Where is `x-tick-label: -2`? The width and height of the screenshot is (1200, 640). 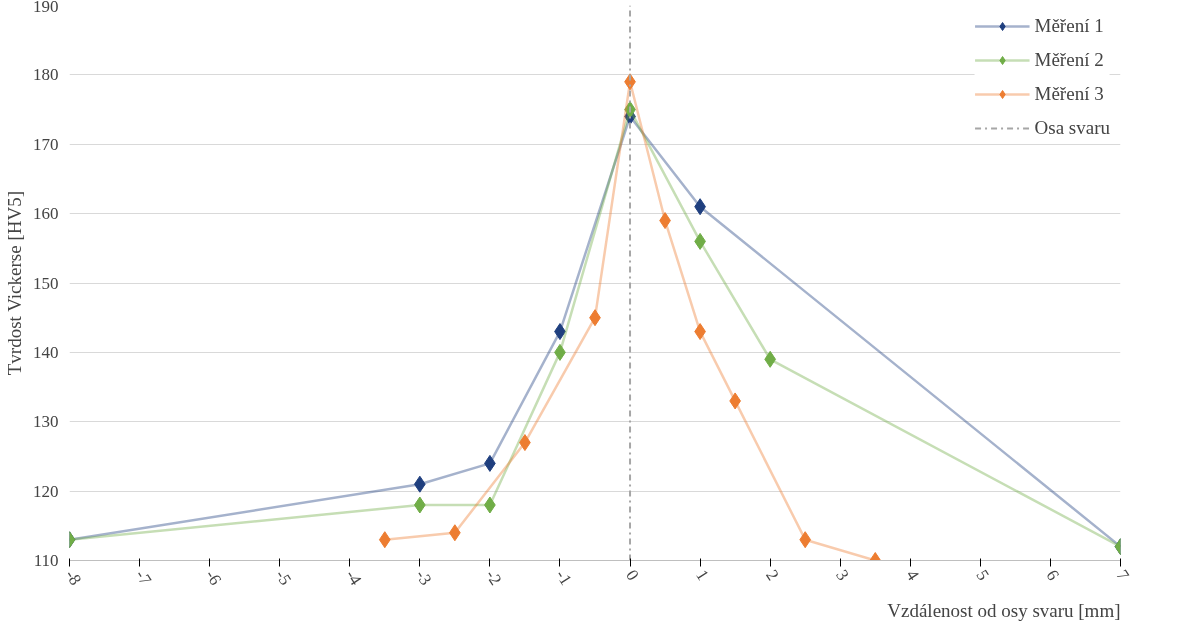
x-tick-label: -2 is located at coordinates (493, 577).